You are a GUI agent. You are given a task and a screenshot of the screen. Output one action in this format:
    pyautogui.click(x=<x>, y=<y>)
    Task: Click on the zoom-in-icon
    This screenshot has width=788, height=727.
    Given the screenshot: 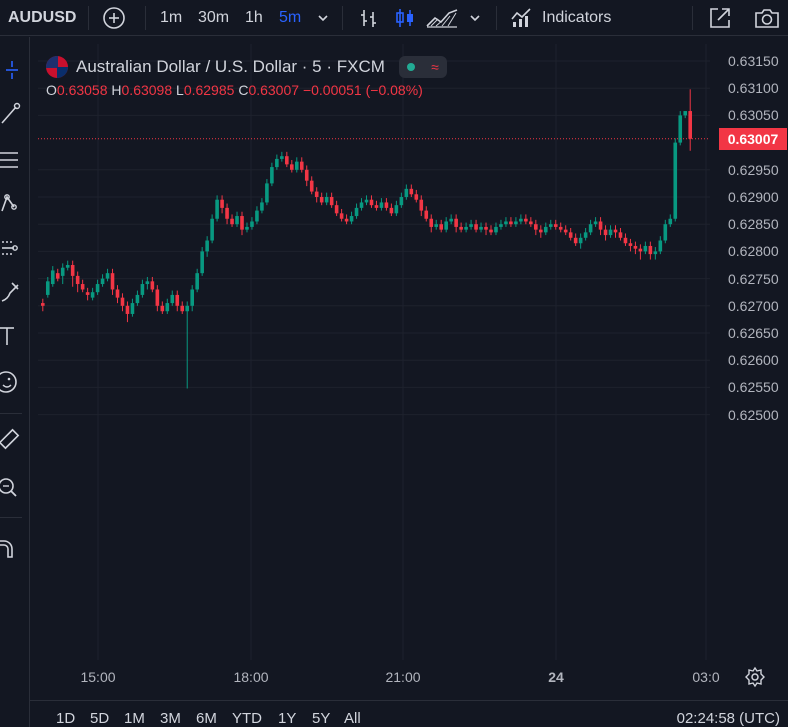 What is the action you would take?
    pyautogui.click(x=12, y=488)
    